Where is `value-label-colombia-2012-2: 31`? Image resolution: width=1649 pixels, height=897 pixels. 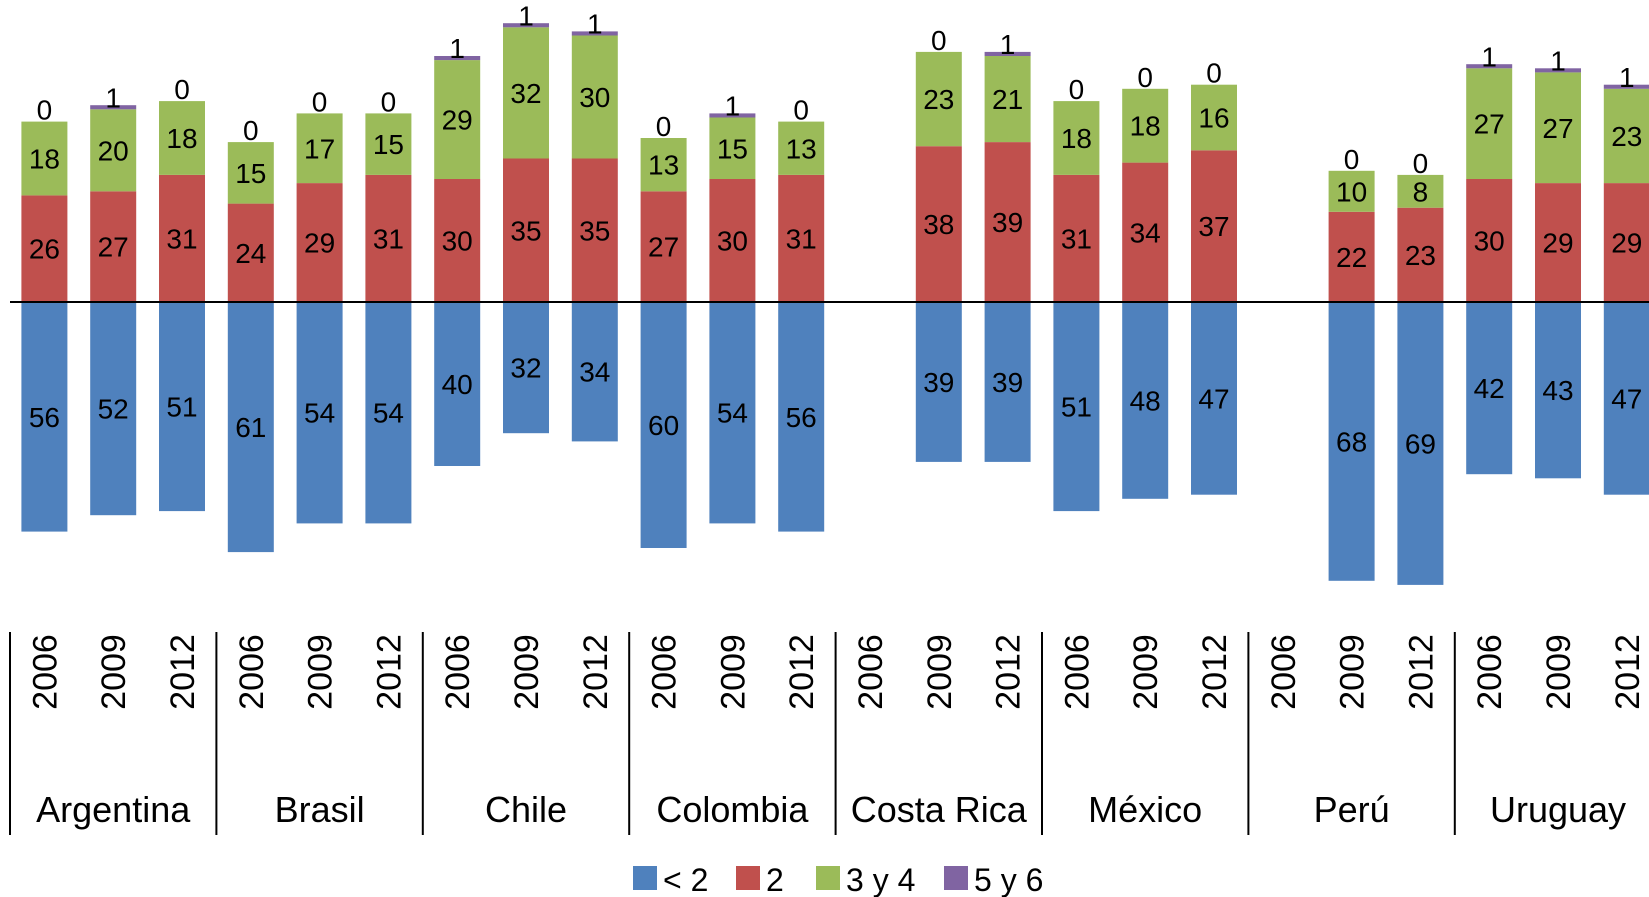
value-label-colombia-2012-2: 31 is located at coordinates (801, 238).